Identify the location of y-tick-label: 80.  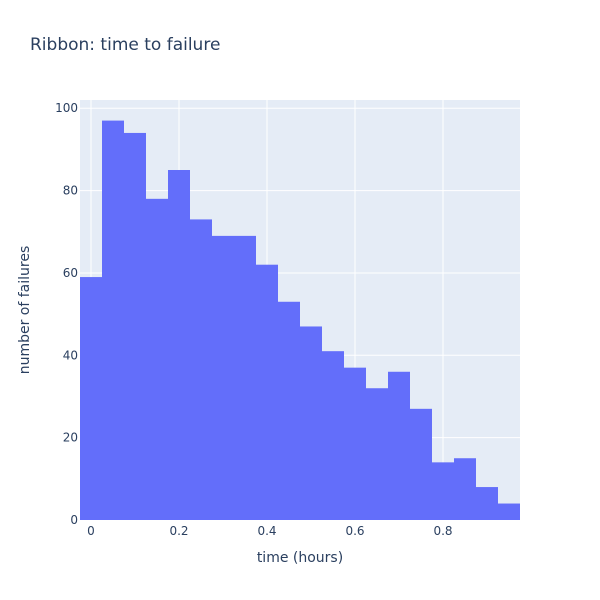
(70, 191).